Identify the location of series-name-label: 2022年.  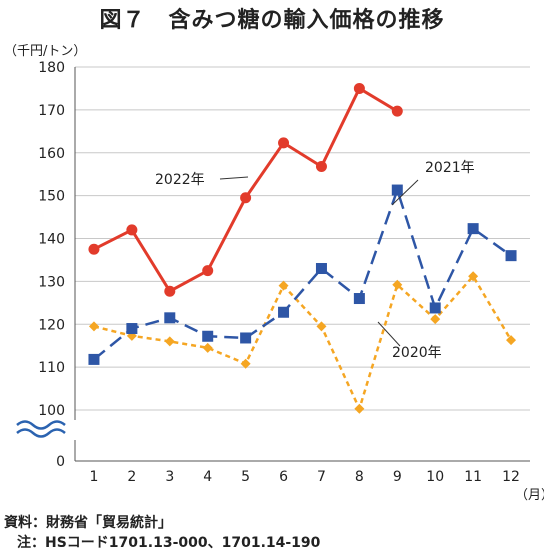
(180, 180).